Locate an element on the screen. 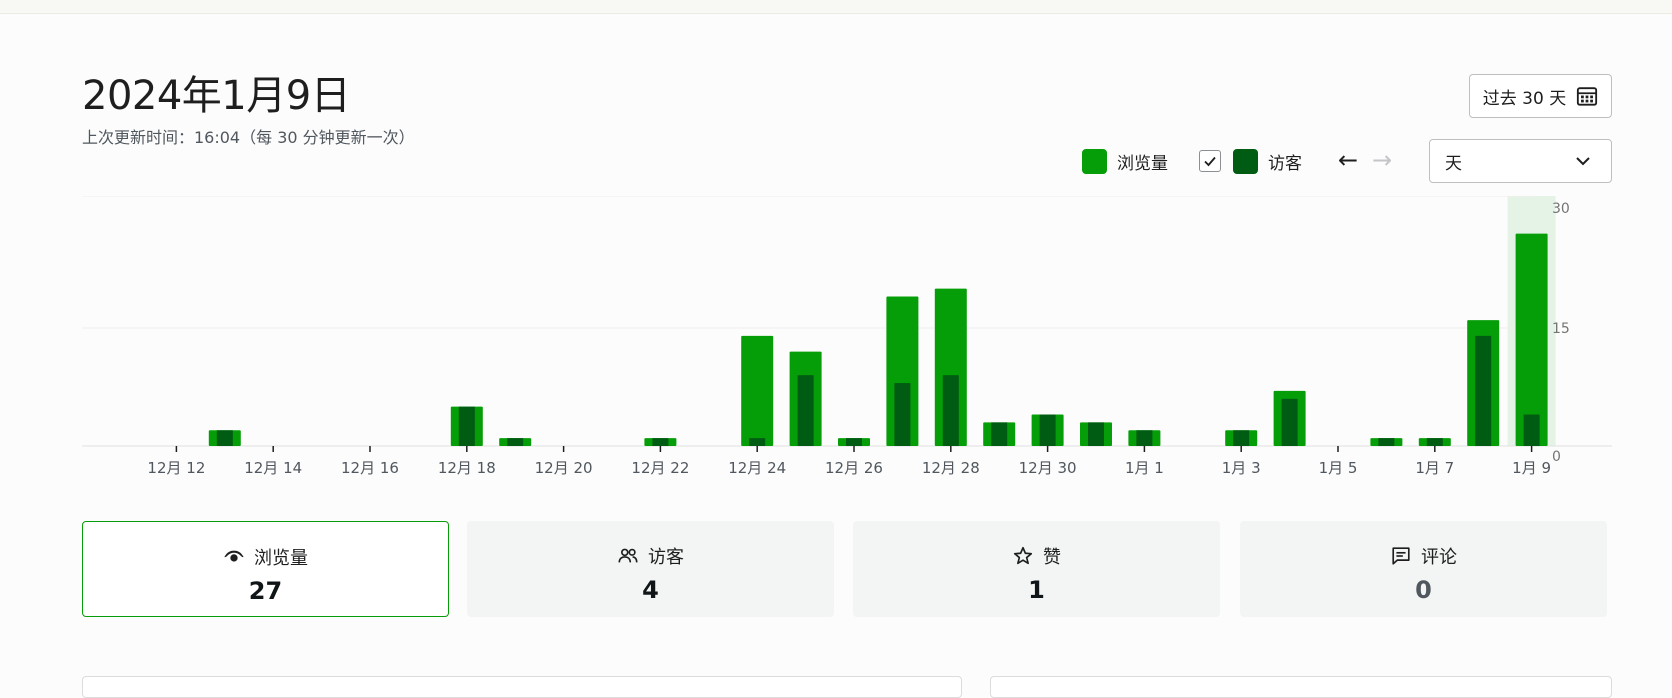 This screenshot has width=1672, height=698. card-likes-value: 1 is located at coordinates (1036, 590).